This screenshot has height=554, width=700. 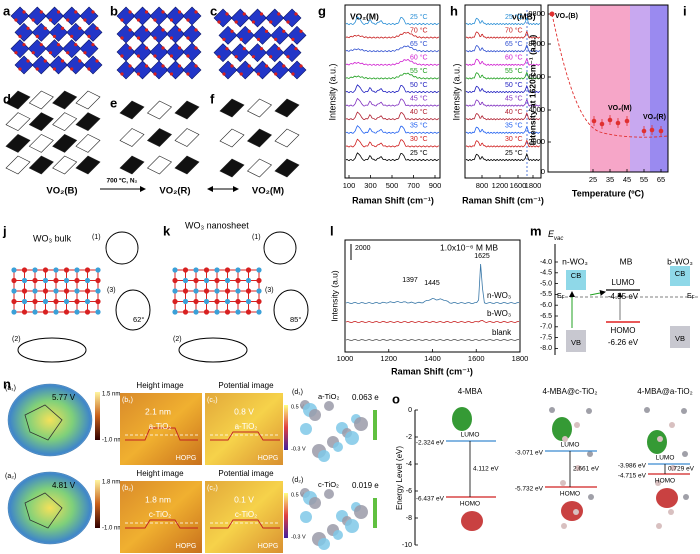 What do you see at coordinates (322, 10) in the screenshot?
I see `panel-label: g` at bounding box center [322, 10].